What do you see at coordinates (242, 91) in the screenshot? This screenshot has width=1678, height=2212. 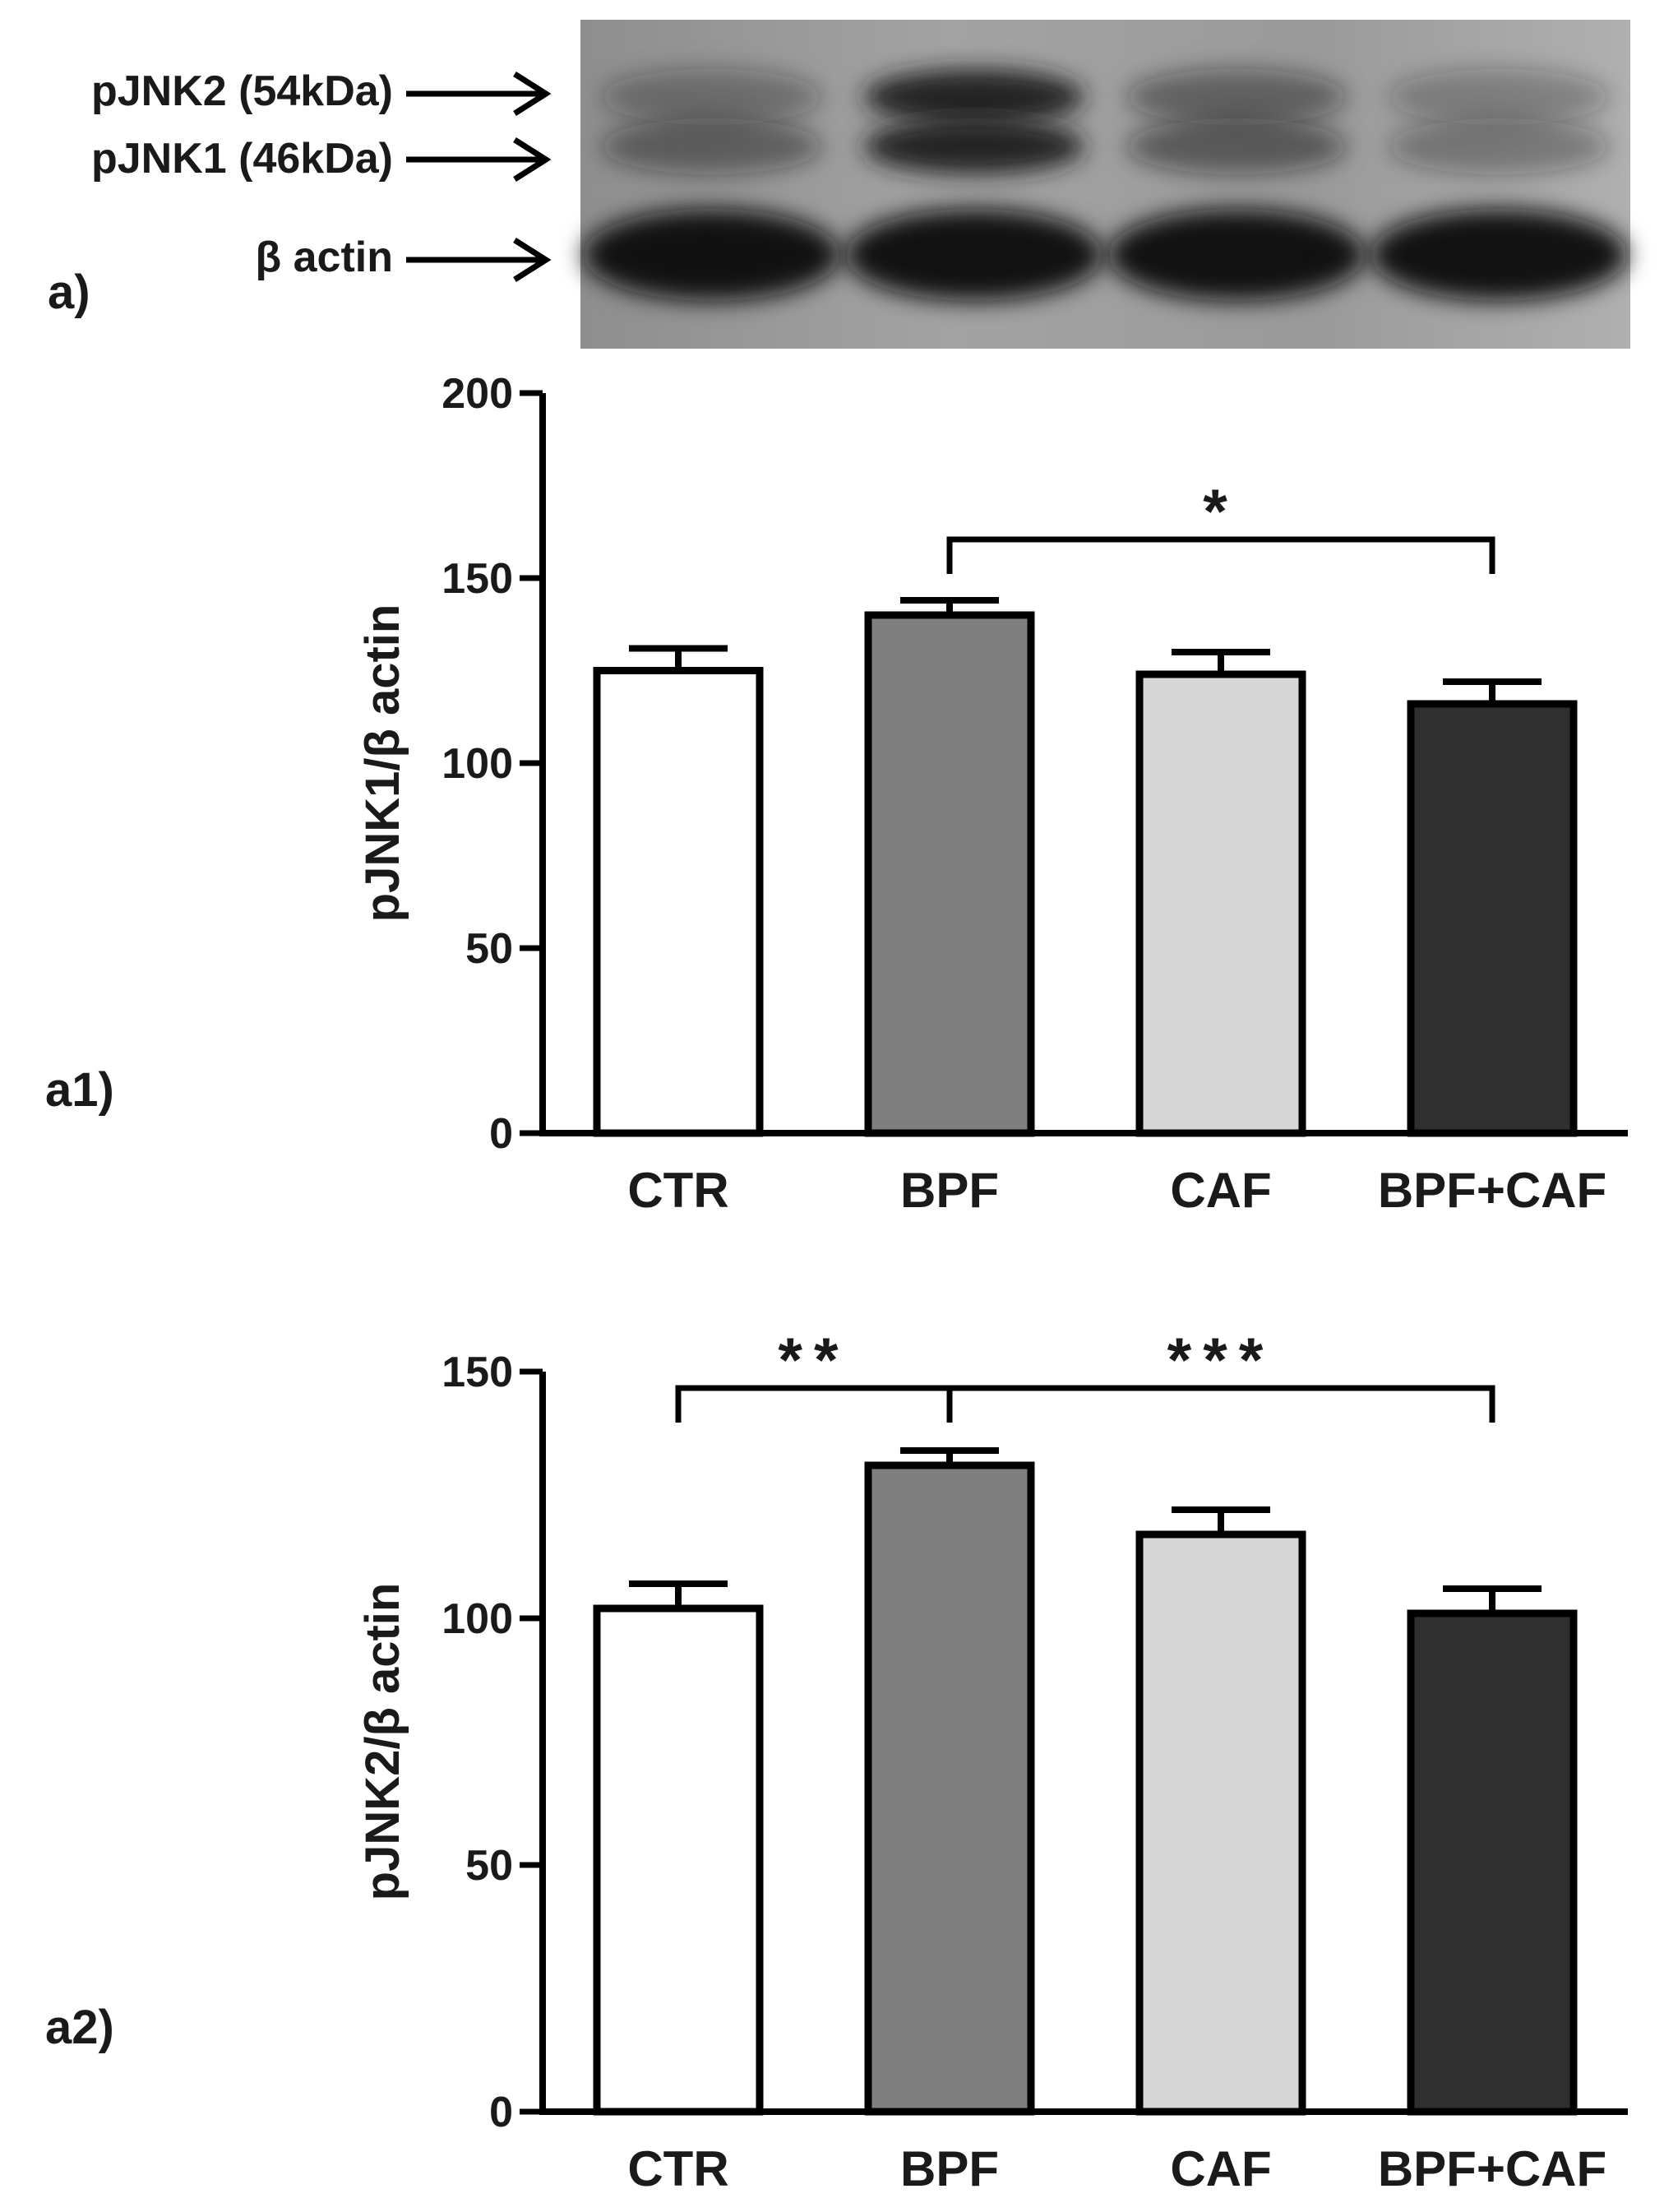 I see `blot-label-pjnk2: pJNK2 (54kDa)` at bounding box center [242, 91].